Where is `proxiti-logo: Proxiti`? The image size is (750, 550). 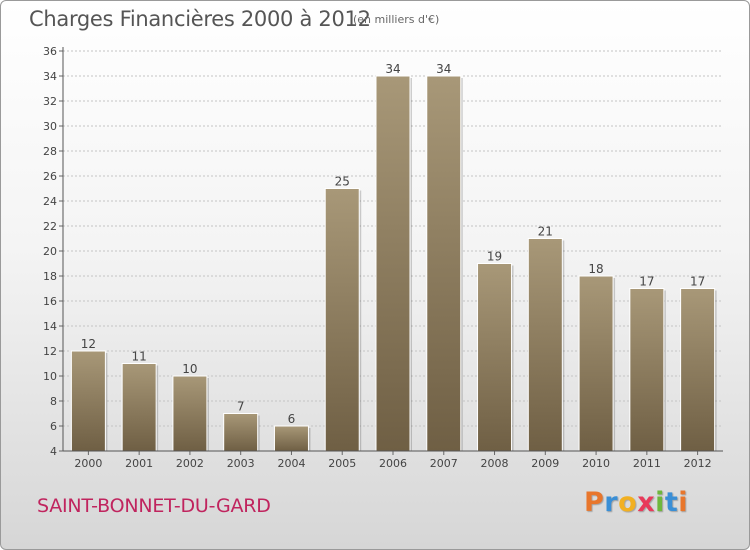 proxiti-logo: Proxiti is located at coordinates (636, 502).